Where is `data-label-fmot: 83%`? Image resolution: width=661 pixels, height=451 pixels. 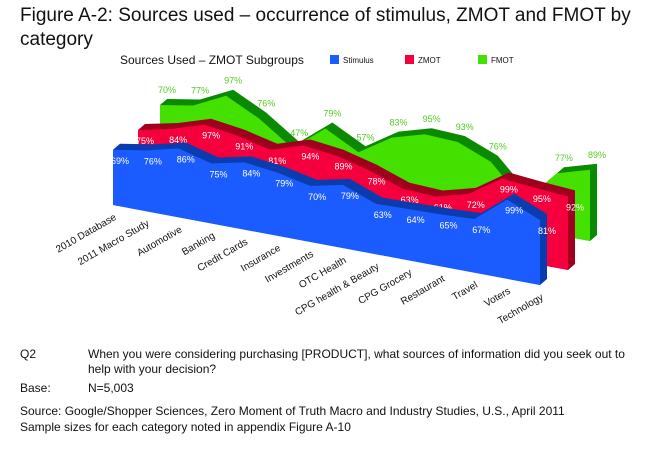
data-label-fmot: 83% is located at coordinates (399, 123).